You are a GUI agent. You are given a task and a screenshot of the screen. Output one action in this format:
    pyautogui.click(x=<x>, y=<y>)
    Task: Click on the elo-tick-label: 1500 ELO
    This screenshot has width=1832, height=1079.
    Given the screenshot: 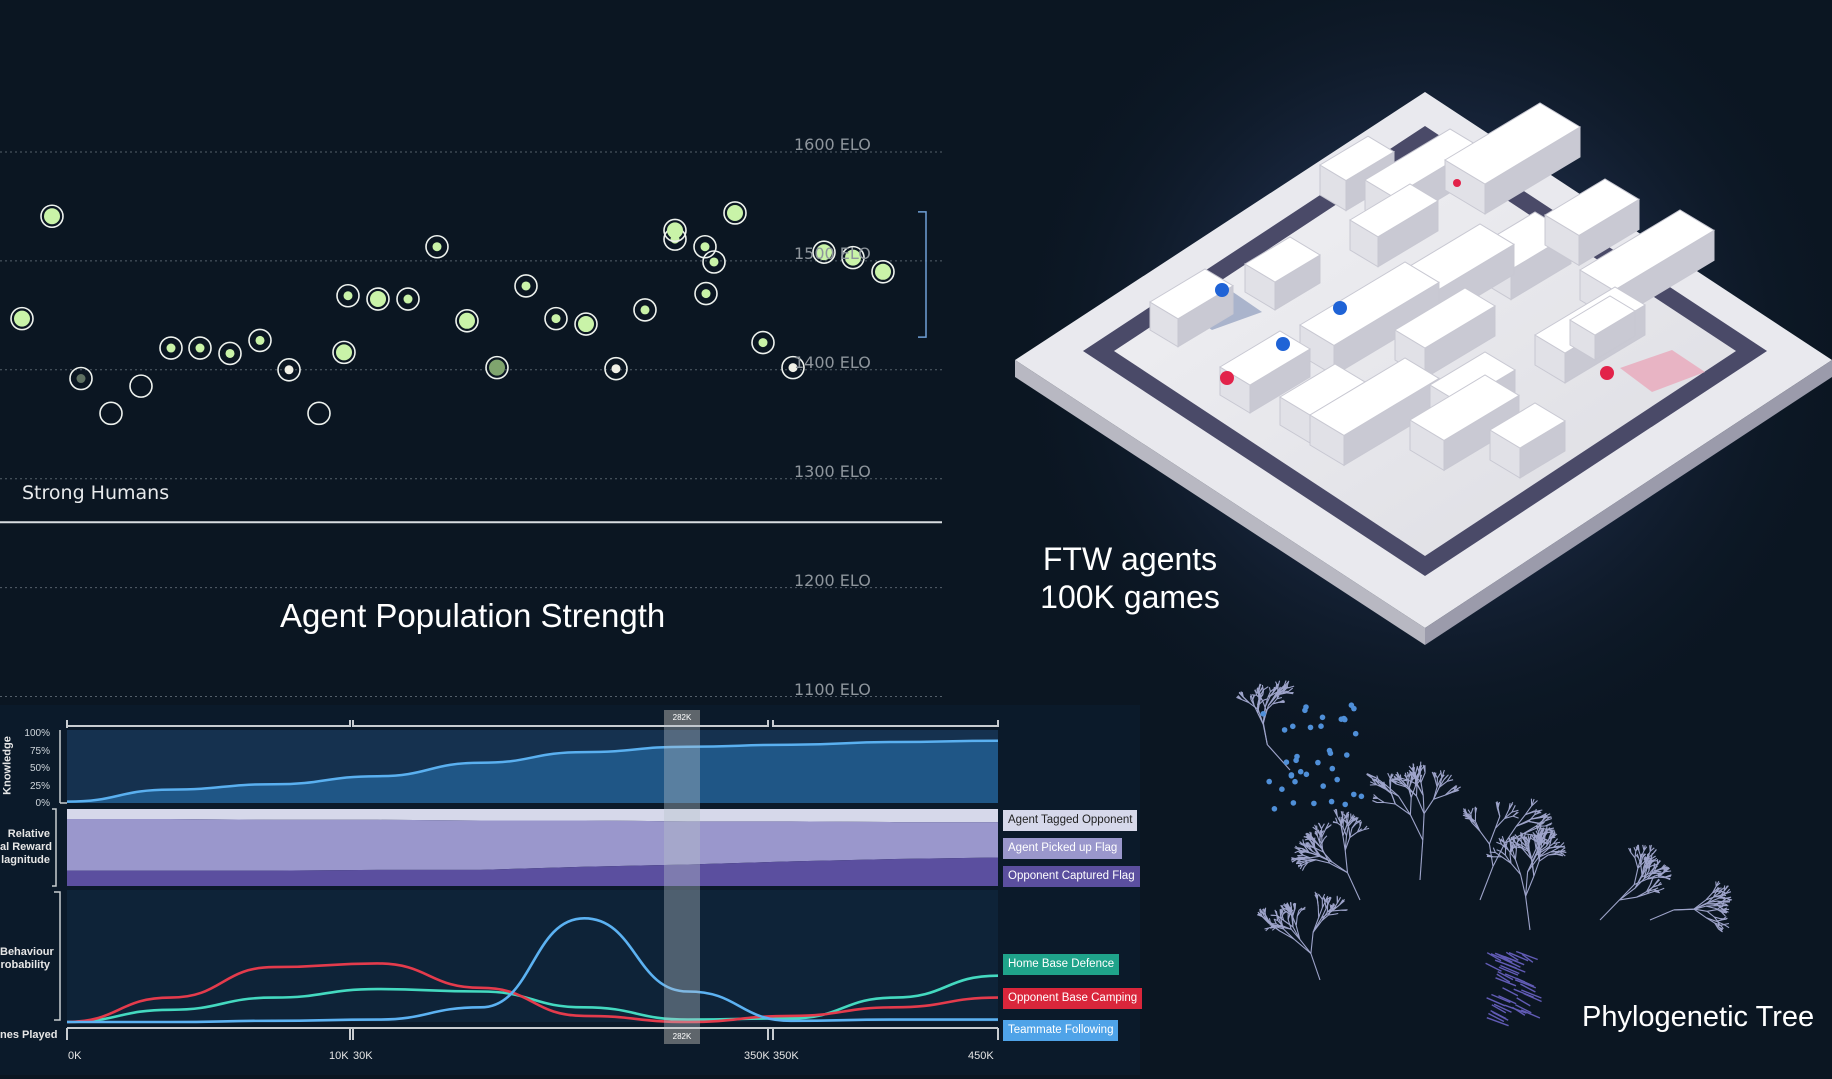 What is the action you would take?
    pyautogui.click(x=832, y=253)
    